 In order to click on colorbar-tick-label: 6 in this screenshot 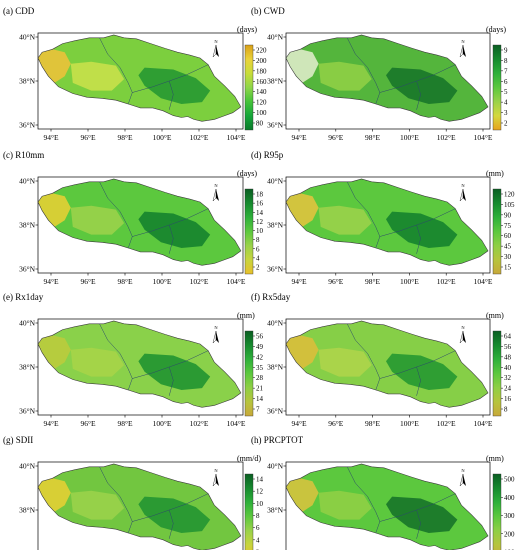, I will do `click(506, 82)`.